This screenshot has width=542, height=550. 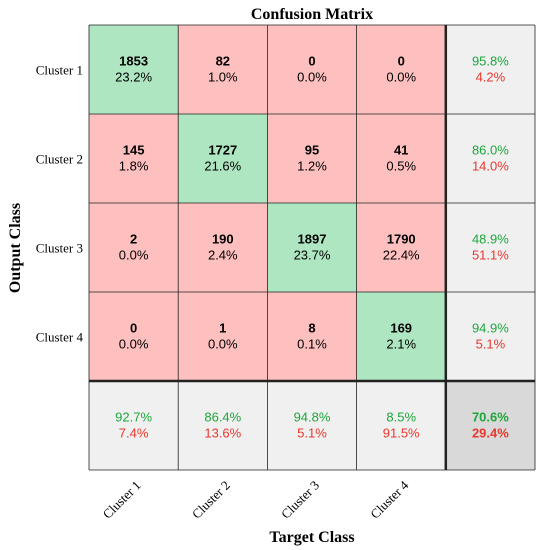 What do you see at coordinates (401, 433) in the screenshot?
I see `summary-incorrect: 91.5%` at bounding box center [401, 433].